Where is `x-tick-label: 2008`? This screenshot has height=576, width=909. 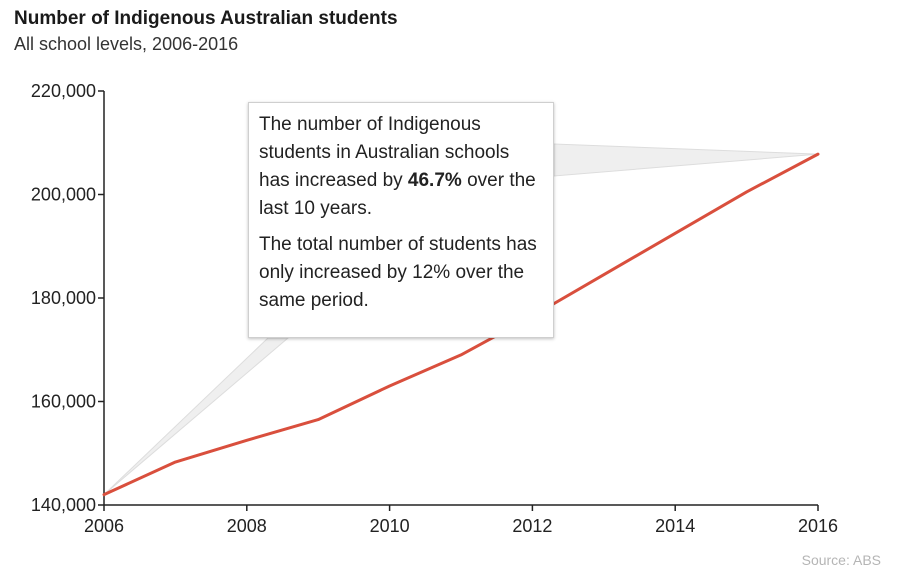
x-tick-label: 2008 is located at coordinates (247, 526).